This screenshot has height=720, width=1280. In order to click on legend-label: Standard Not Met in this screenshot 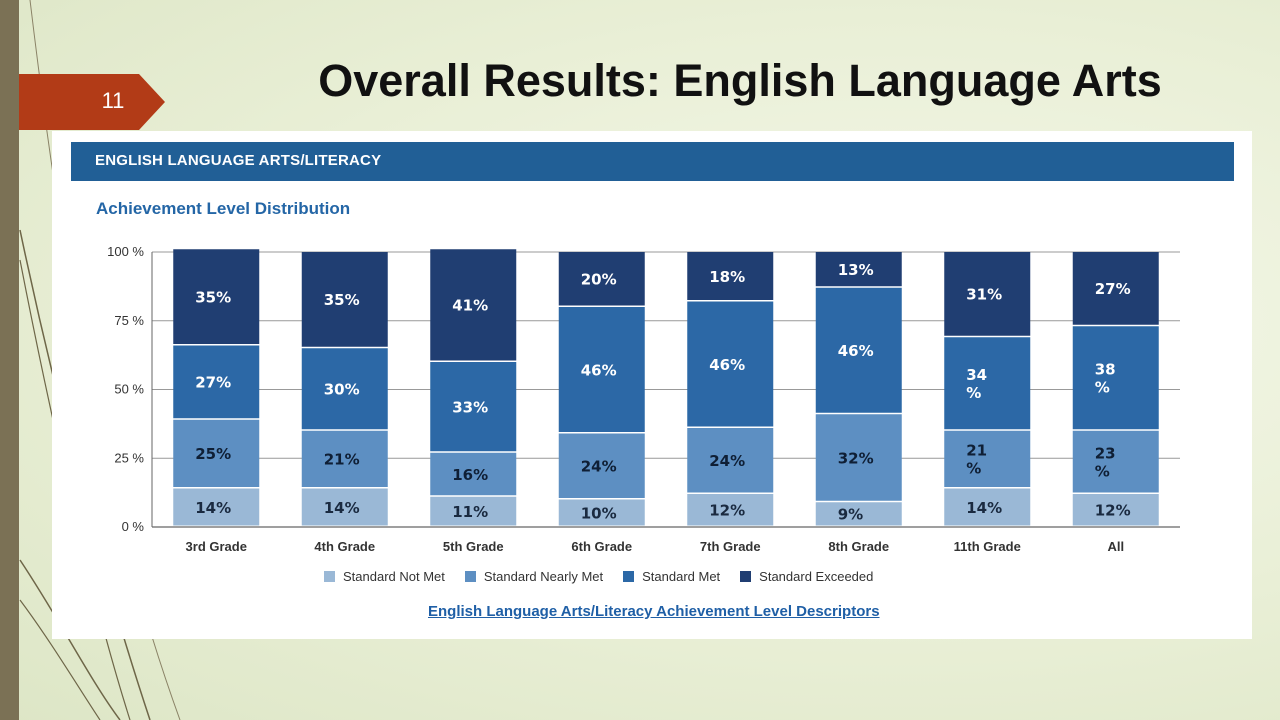, I will do `click(394, 576)`.